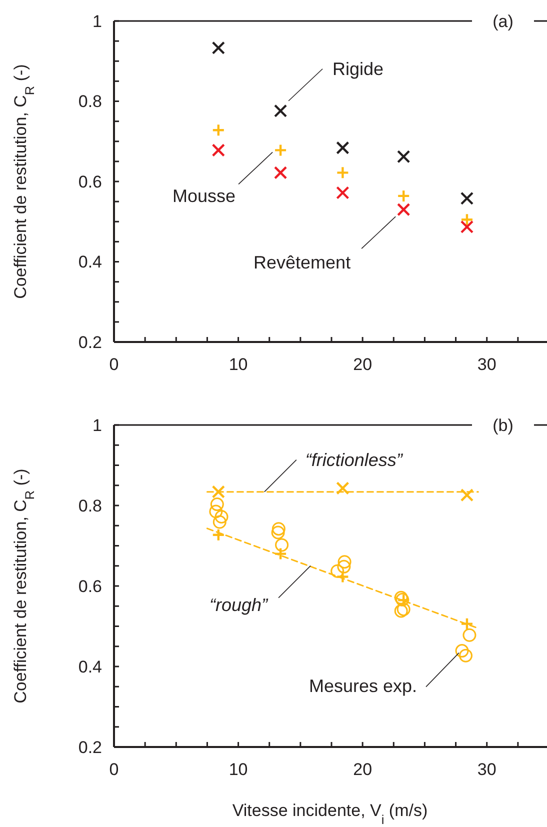 The image size is (547, 827). Describe the element at coordinates (204, 196) in the screenshot. I see `text: Mousse` at that location.